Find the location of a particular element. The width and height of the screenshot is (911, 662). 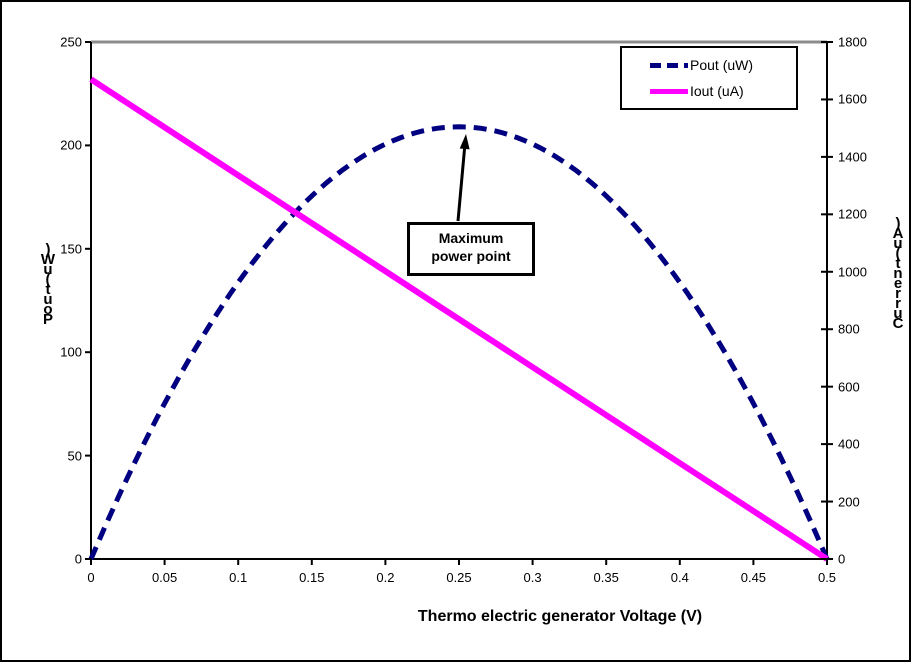

annotation-arrow-head is located at coordinates (464, 142).